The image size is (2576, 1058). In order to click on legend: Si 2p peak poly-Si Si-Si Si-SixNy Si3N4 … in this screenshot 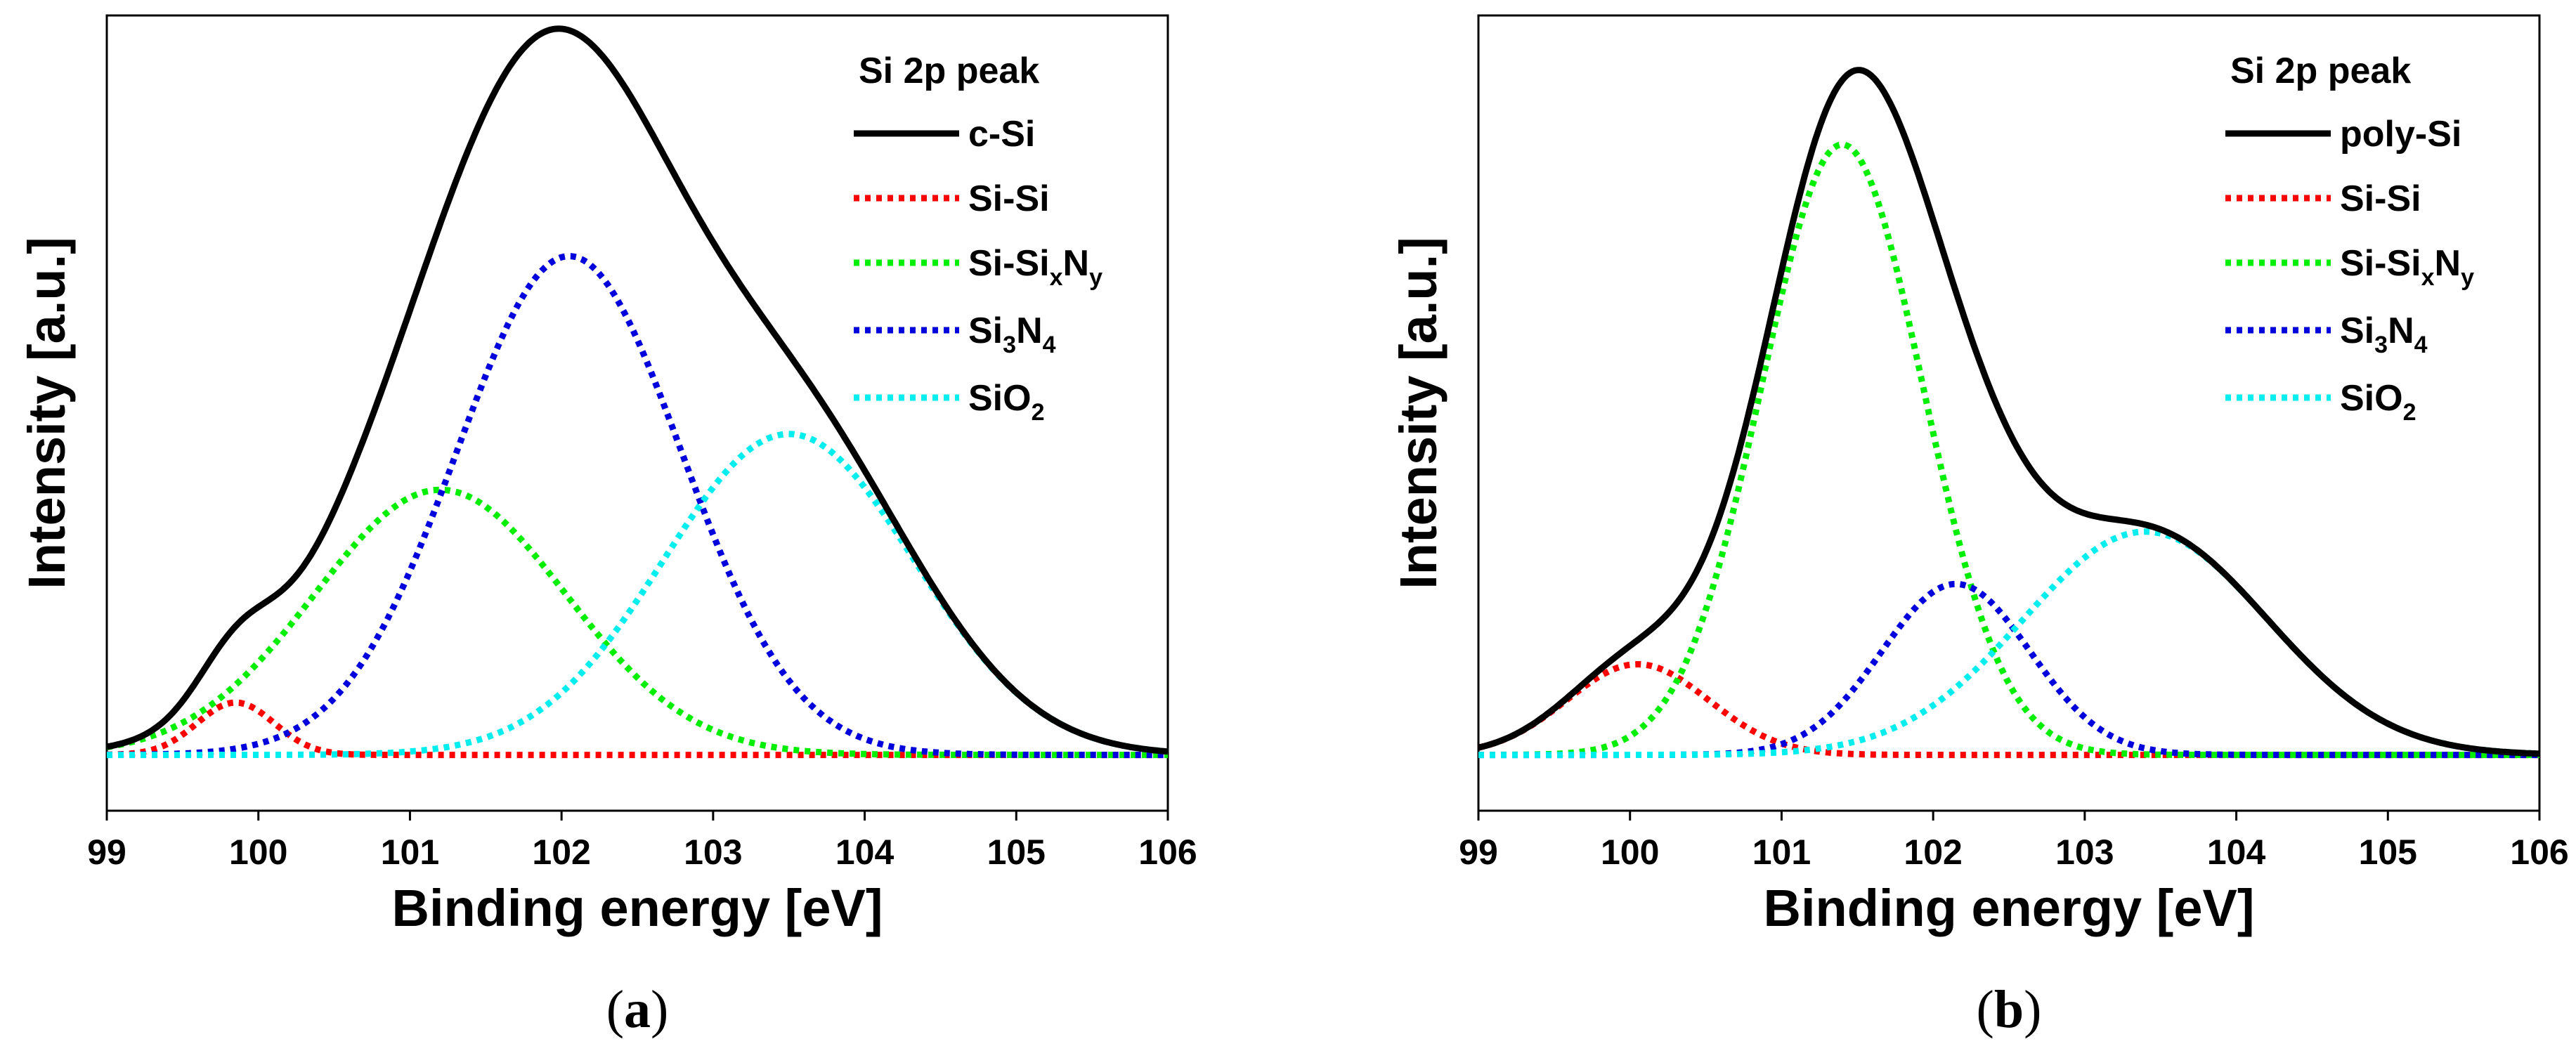, I will do `click(2349, 239)`.